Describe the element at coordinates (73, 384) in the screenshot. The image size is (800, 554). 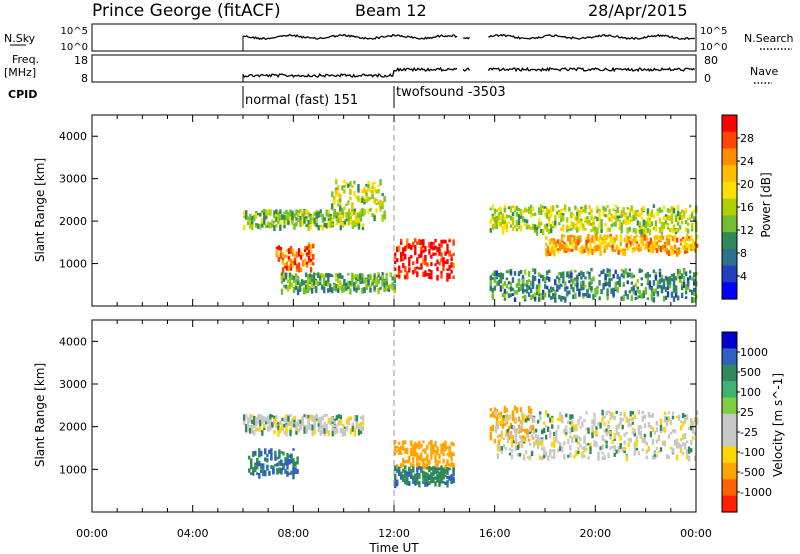
I see `ytick-label: 3000` at that location.